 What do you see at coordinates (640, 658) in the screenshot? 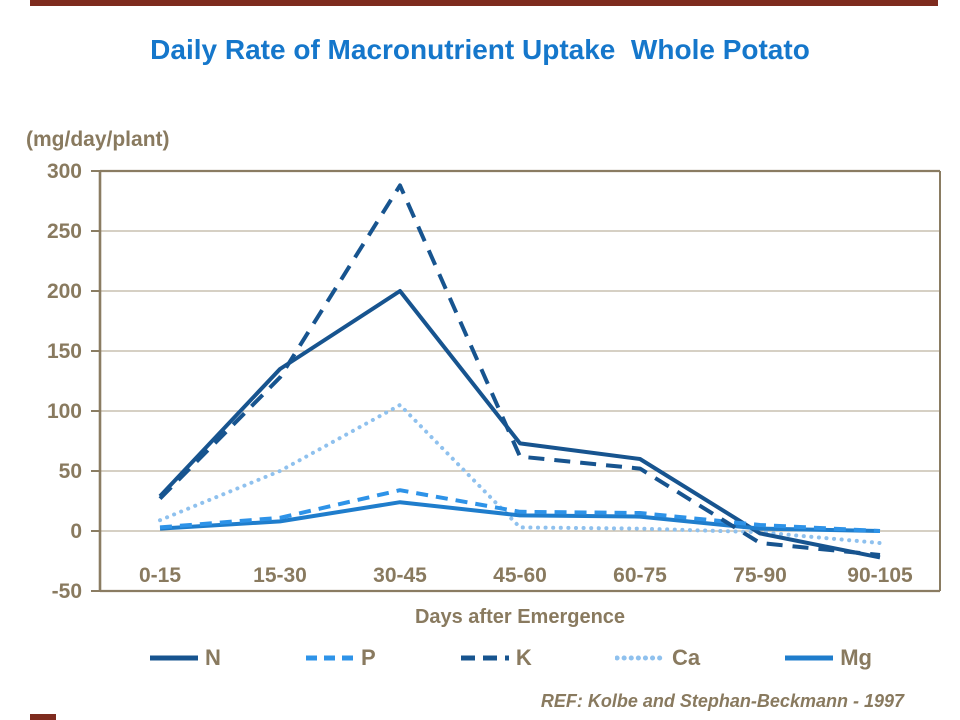
I see `legend-swatch-Ca` at bounding box center [640, 658].